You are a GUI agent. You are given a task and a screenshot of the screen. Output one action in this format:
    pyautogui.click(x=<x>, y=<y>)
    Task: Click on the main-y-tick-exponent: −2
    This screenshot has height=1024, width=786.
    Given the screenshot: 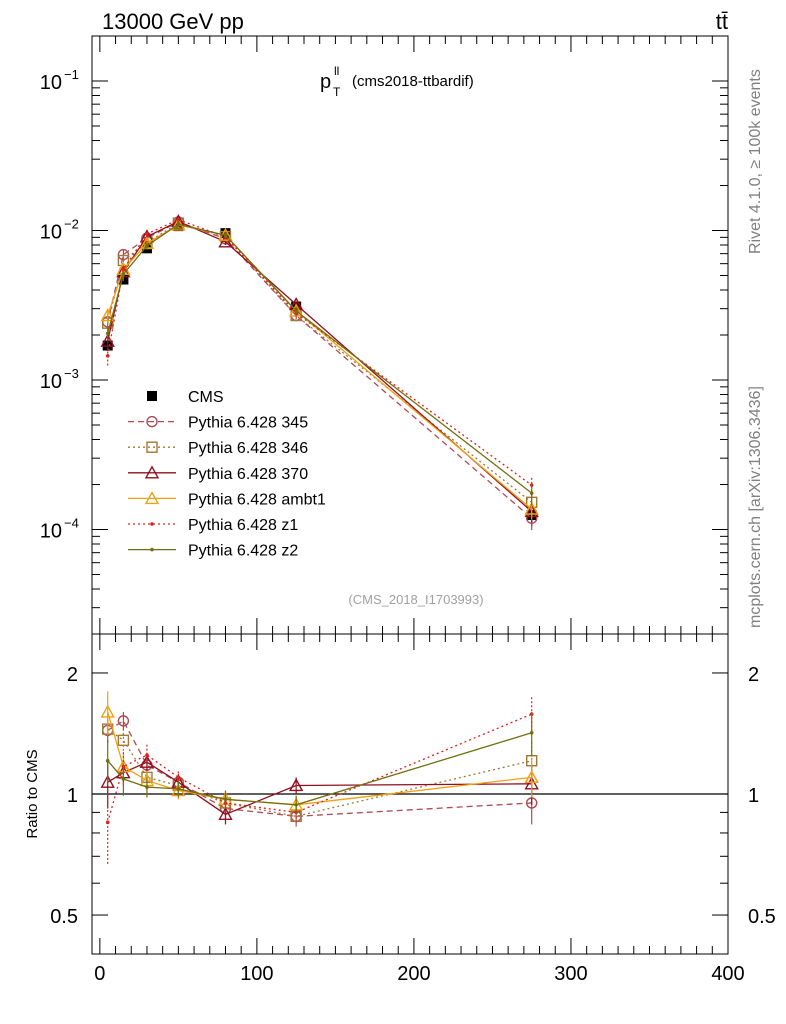 What is the action you would take?
    pyautogui.click(x=71, y=224)
    